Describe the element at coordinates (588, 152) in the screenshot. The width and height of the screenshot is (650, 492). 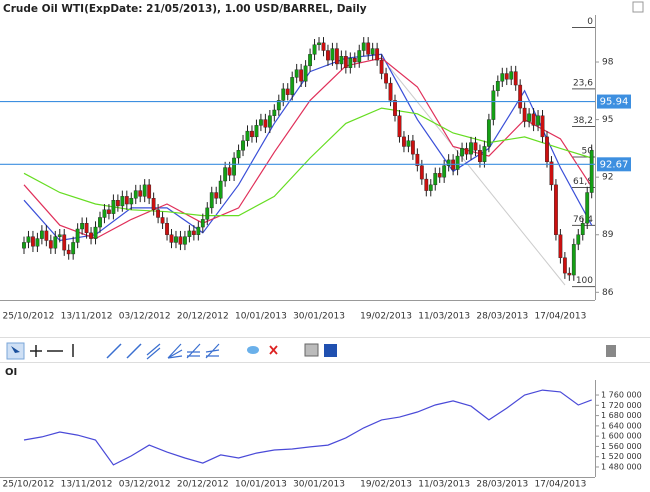
I see `fib-label: 50` at that location.